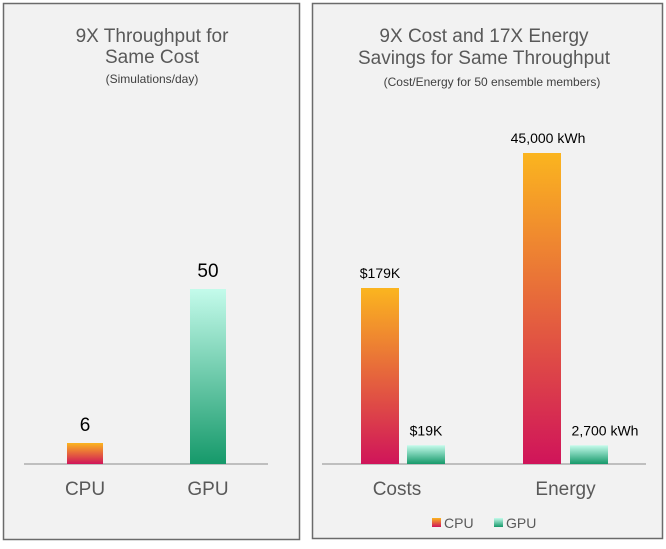 The image size is (666, 549). Describe the element at coordinates (152, 79) in the screenshot. I see `left-subtitle: (Simulations/day)` at that location.